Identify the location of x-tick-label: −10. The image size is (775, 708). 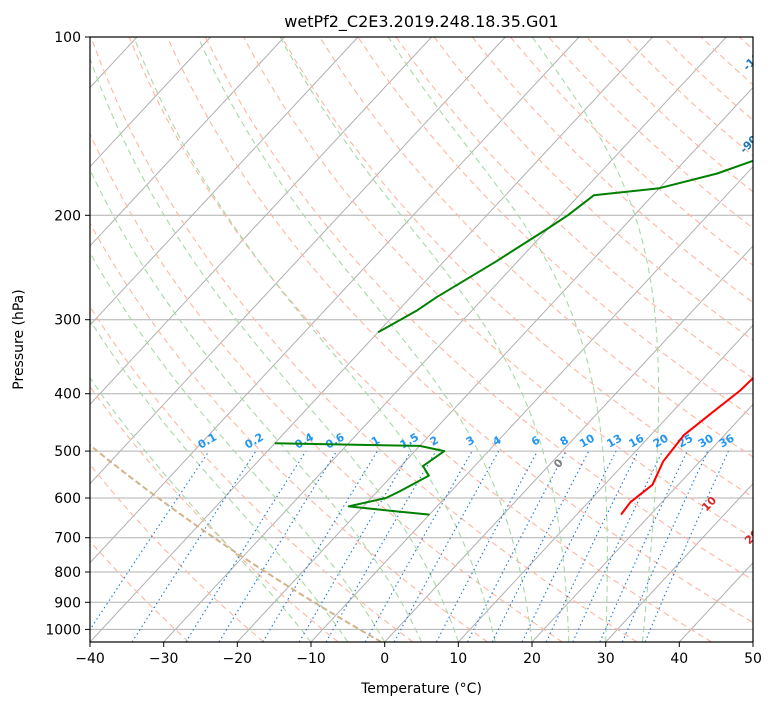
(311, 659).